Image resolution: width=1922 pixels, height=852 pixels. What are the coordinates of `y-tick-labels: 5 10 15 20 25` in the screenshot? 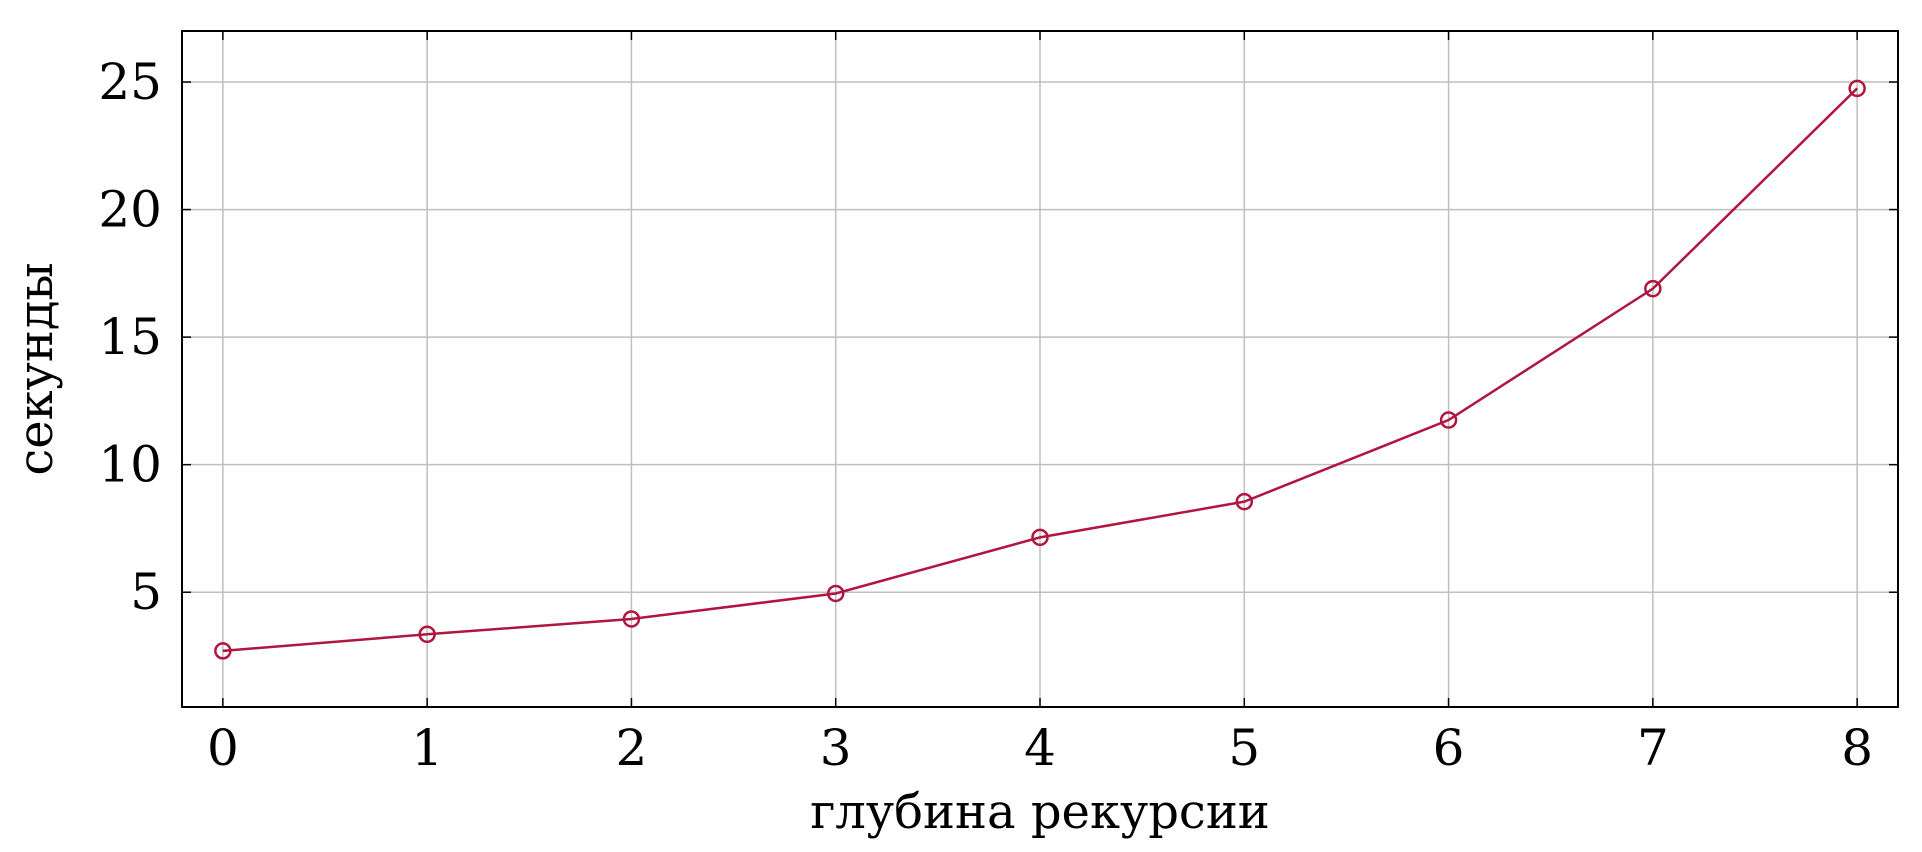 It's located at (130, 337).